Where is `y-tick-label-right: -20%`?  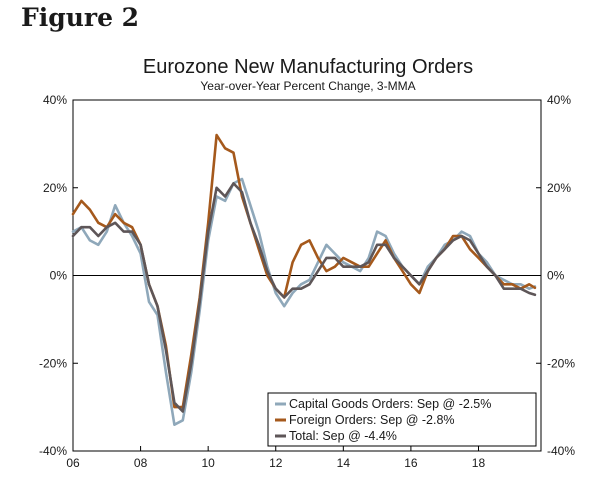
y-tick-label-right: -20% is located at coordinates (561, 363).